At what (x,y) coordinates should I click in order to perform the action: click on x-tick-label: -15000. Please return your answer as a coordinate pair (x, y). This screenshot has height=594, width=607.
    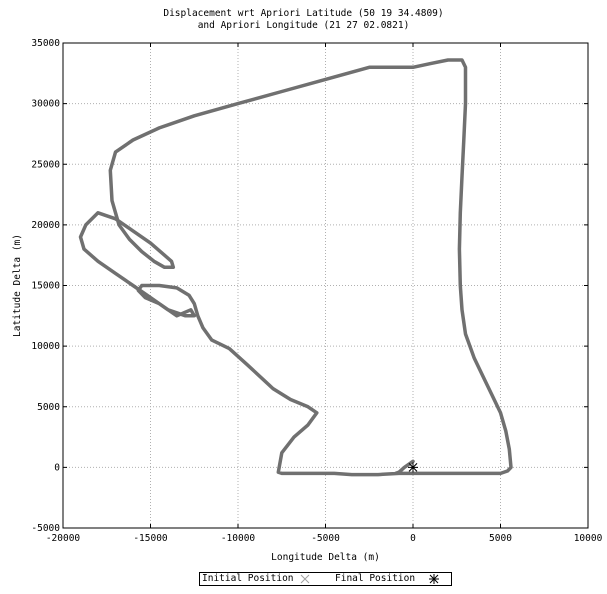
    Looking at the image, I should click on (150, 538).